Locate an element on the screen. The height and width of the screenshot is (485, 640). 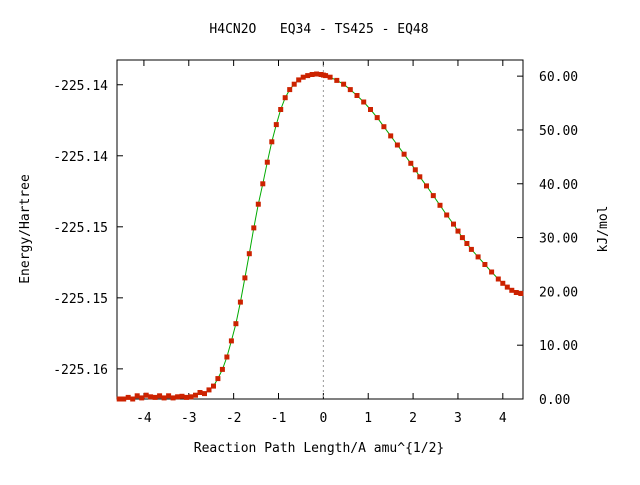
y2-tick-label: 30.00 is located at coordinates (558, 239).